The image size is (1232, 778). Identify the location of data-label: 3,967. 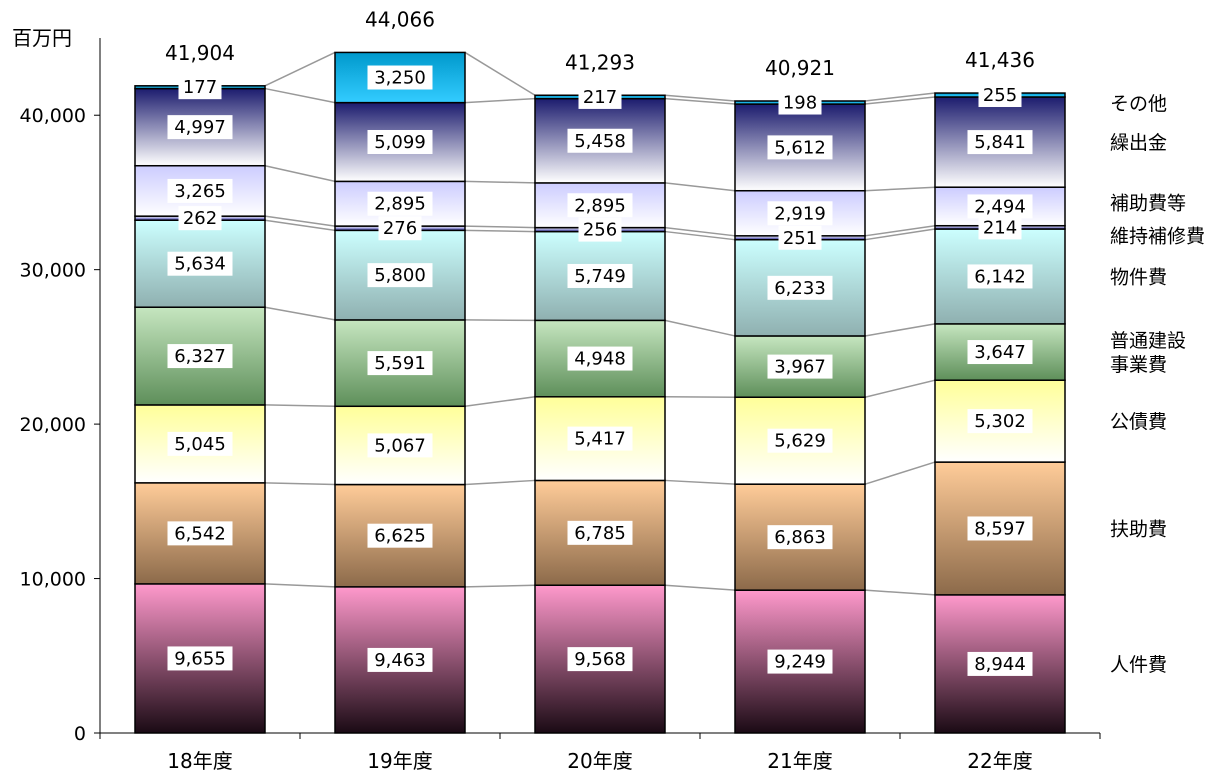
(800, 367).